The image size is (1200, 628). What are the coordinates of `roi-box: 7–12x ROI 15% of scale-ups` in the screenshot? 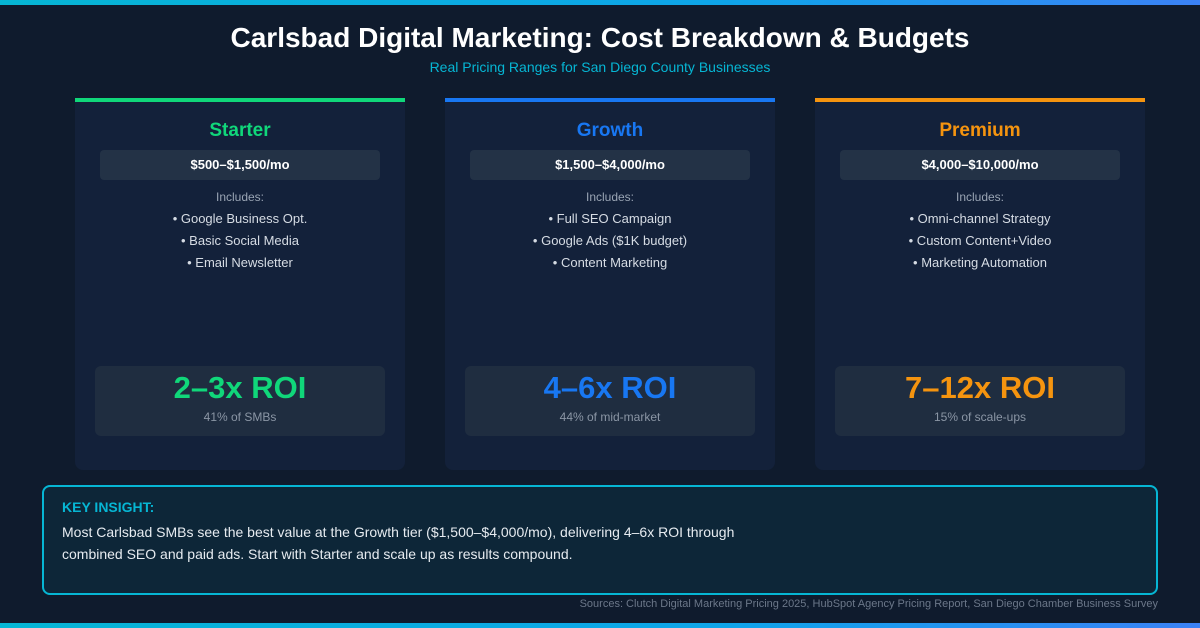 It's located at (980, 401).